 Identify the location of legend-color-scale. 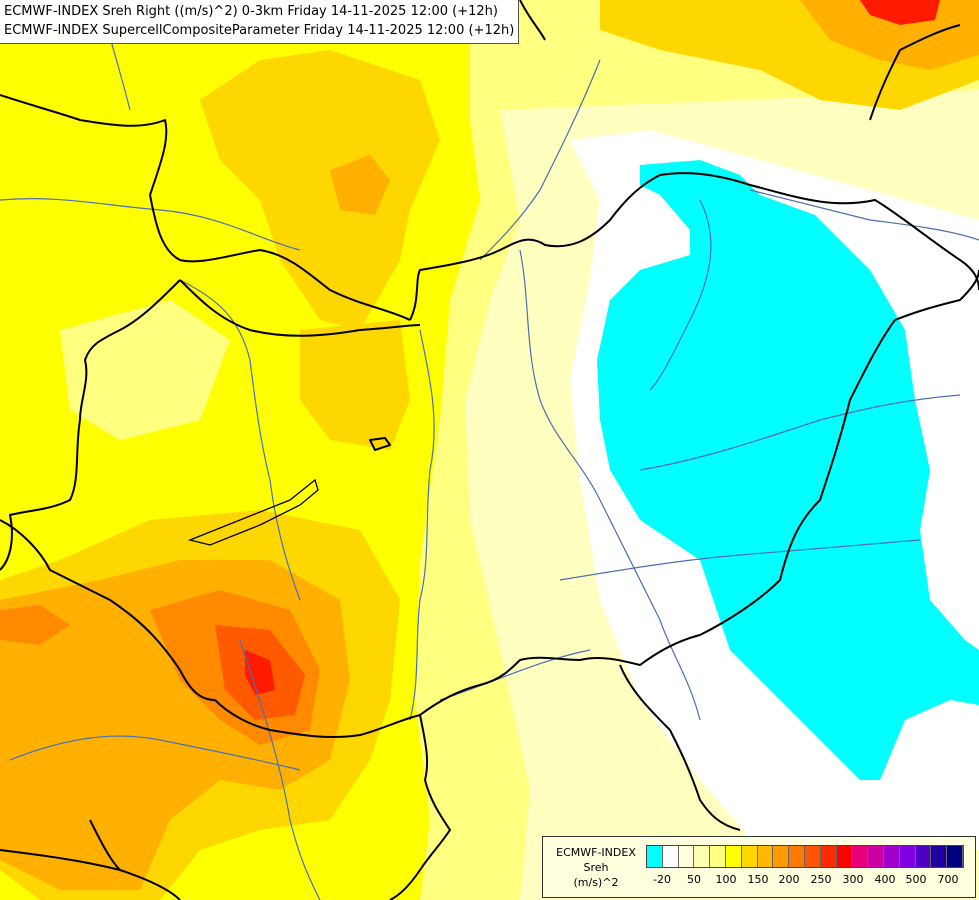
(805, 856).